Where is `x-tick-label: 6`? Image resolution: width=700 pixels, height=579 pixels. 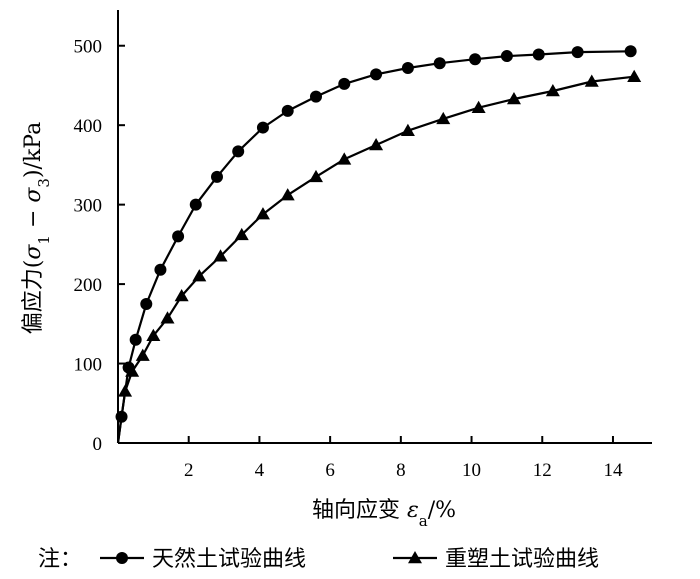
x-tick-label: 6 is located at coordinates (330, 470).